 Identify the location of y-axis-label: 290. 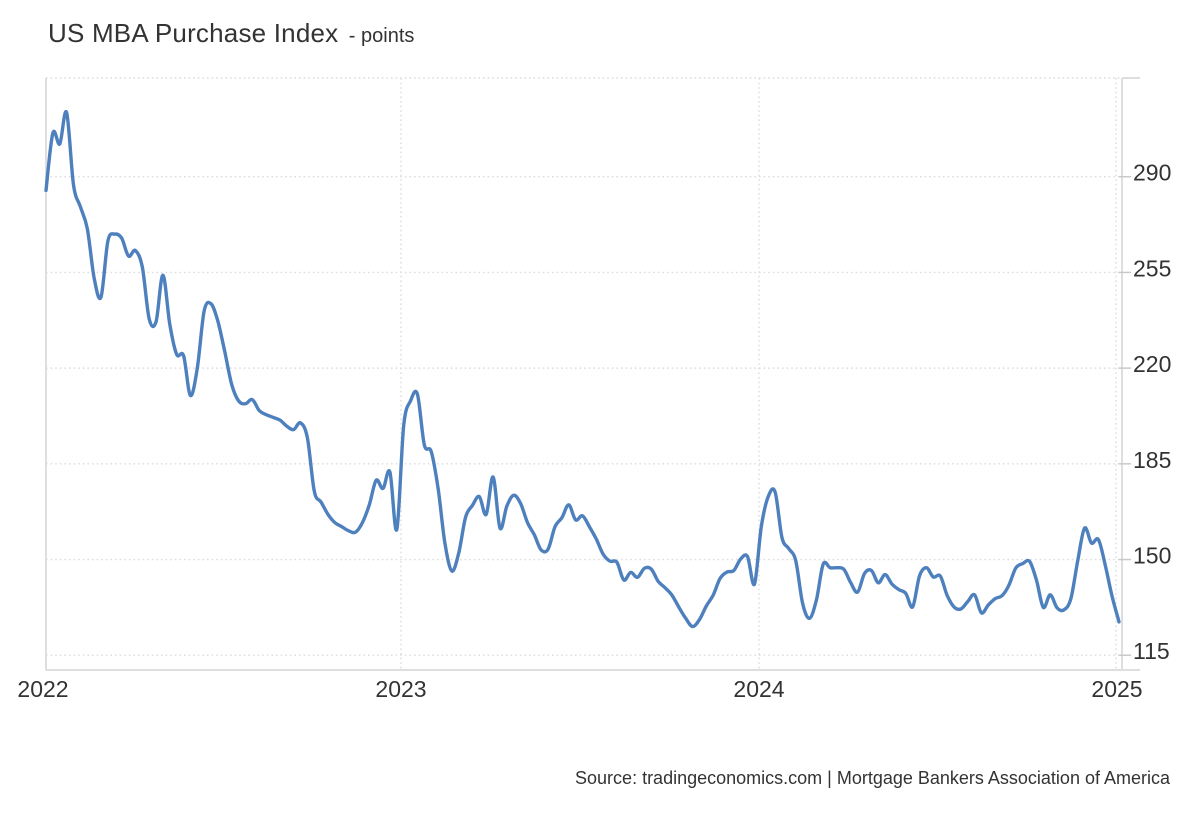
(1152, 173).